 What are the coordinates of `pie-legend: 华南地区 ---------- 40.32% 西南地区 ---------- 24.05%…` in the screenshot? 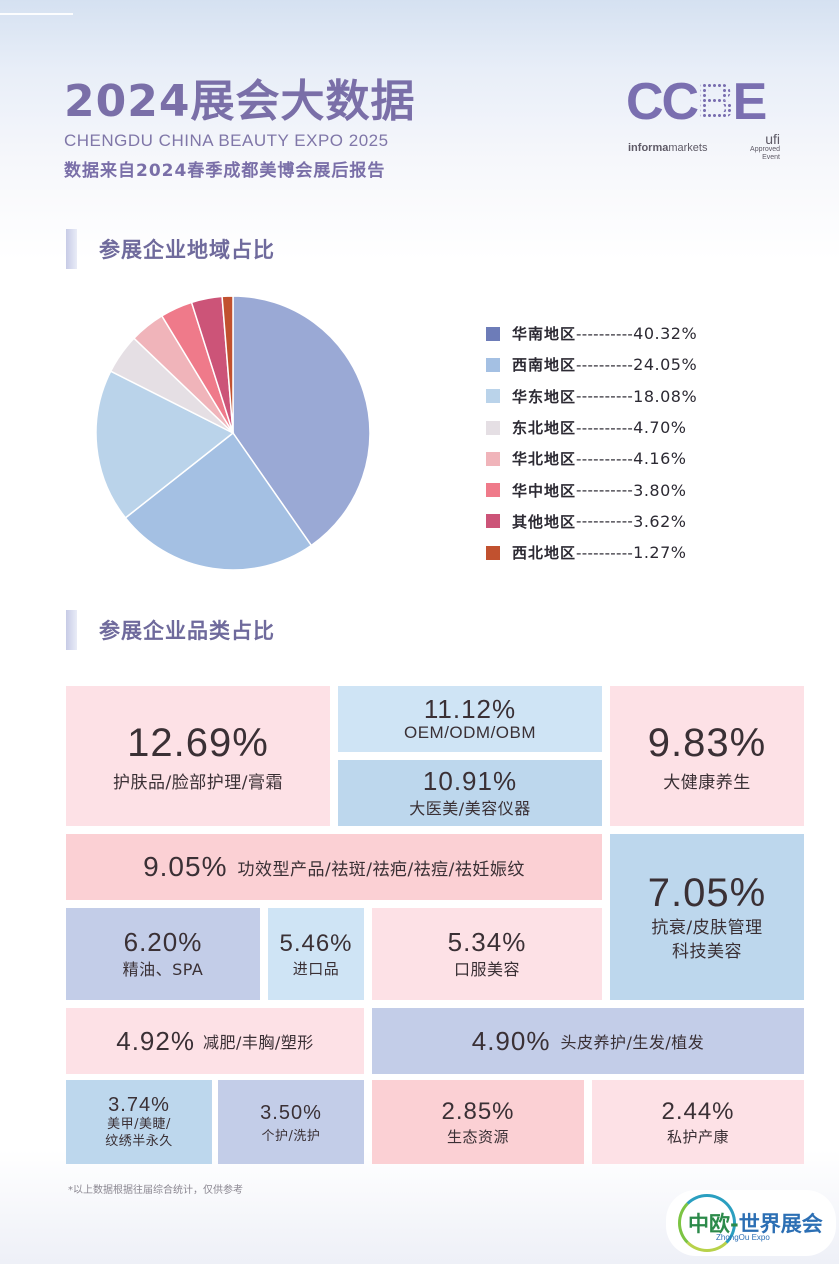 It's located at (591, 443).